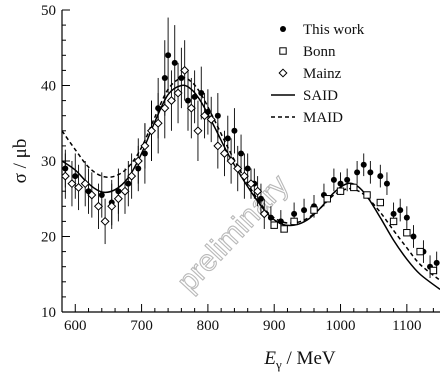 This screenshot has width=442, height=376. Describe the element at coordinates (319, 52) in the screenshot. I see `legend-bonn-label: Bonn` at that location.